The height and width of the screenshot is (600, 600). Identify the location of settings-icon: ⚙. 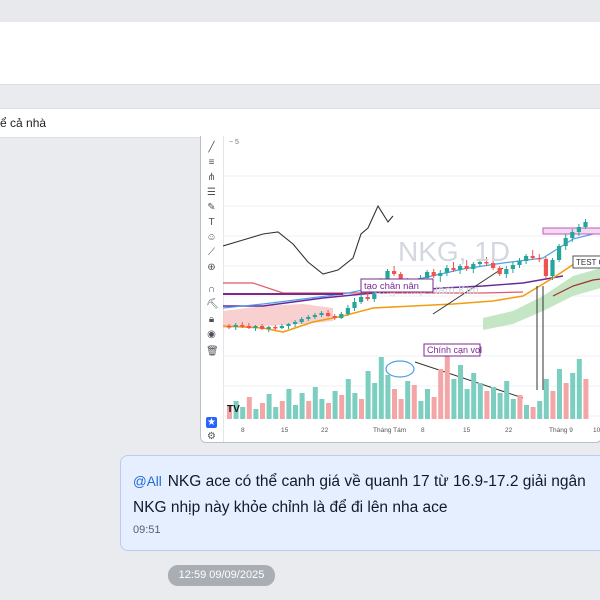
(211, 436).